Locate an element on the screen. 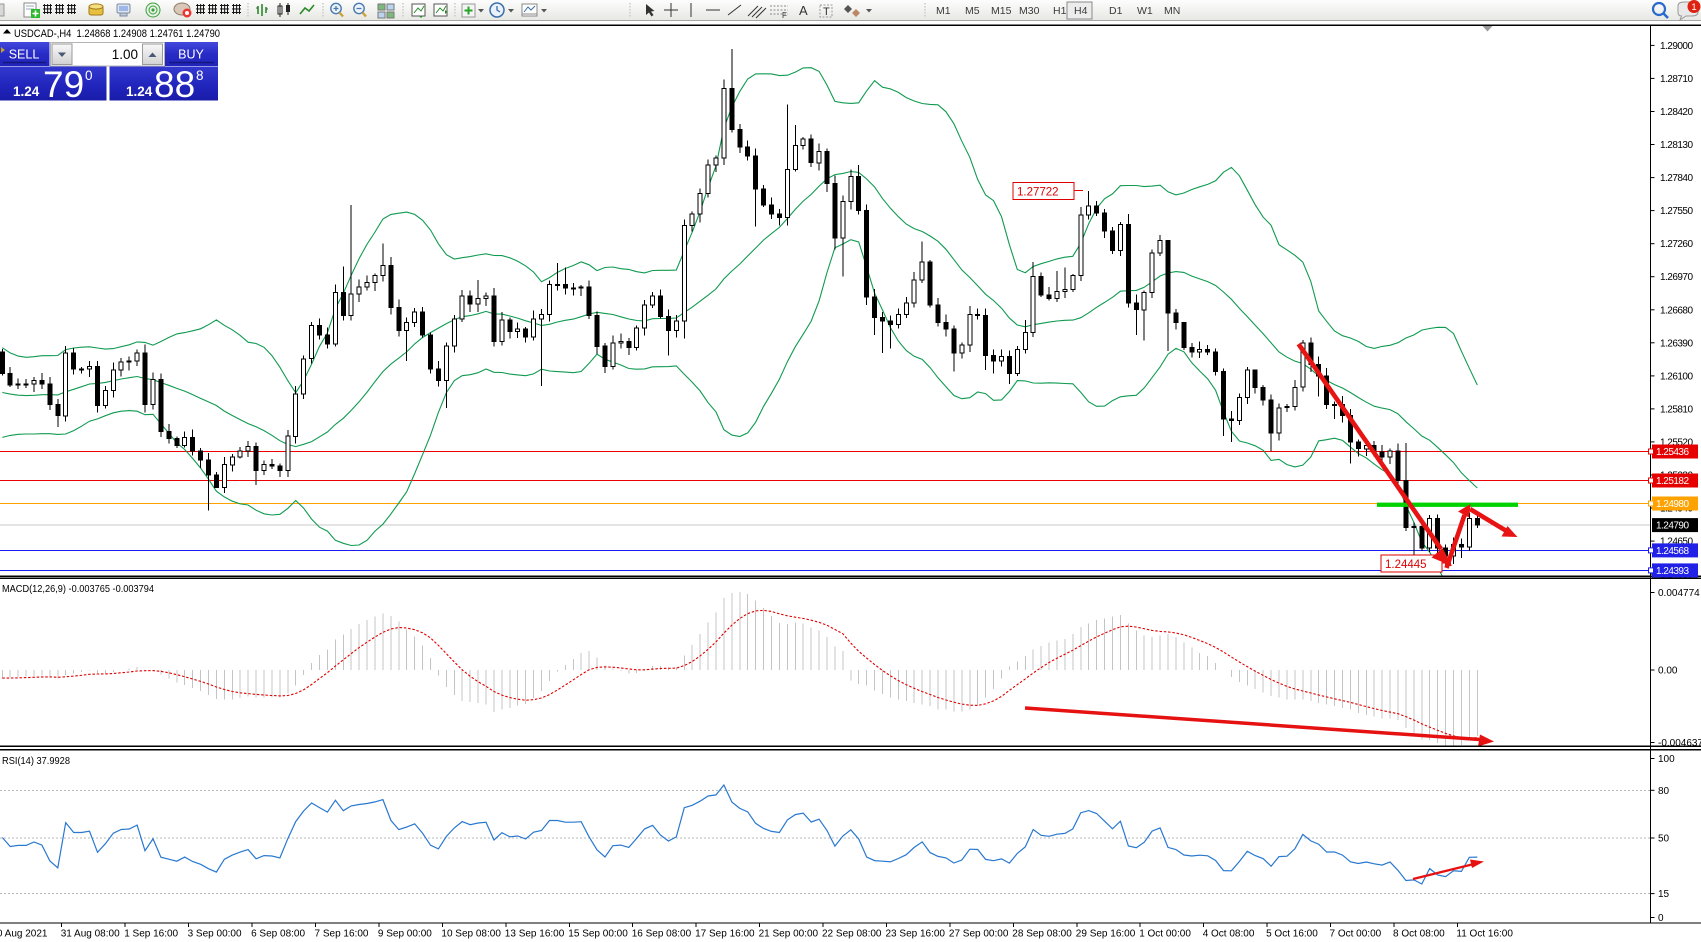  svg-text: 1.25436 is located at coordinates (1672, 452).